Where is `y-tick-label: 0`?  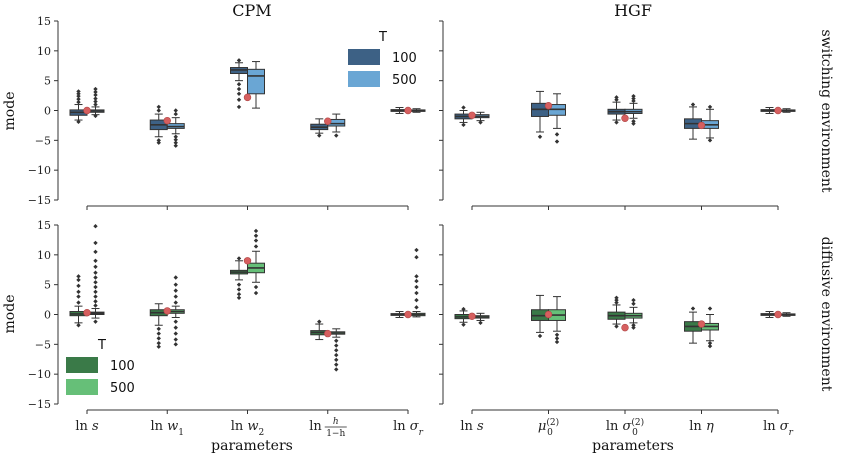 y-tick-label: 0 is located at coordinates (47, 111).